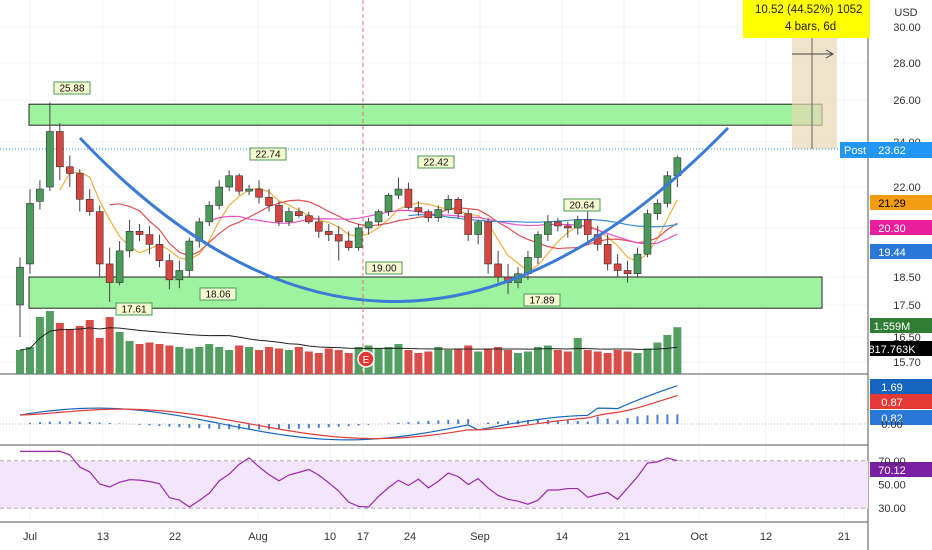  Describe the element at coordinates (892, 462) in the screenshot. I see `rsi-axis-tick: 70.00` at that location.